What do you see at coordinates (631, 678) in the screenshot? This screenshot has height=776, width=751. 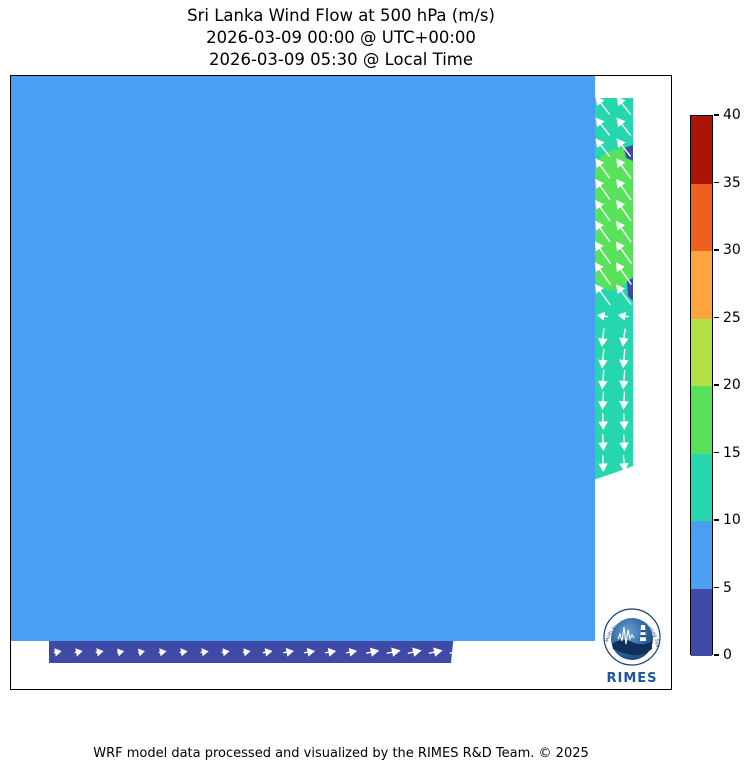 I see `logo-wordmark: RIMES` at bounding box center [631, 678].